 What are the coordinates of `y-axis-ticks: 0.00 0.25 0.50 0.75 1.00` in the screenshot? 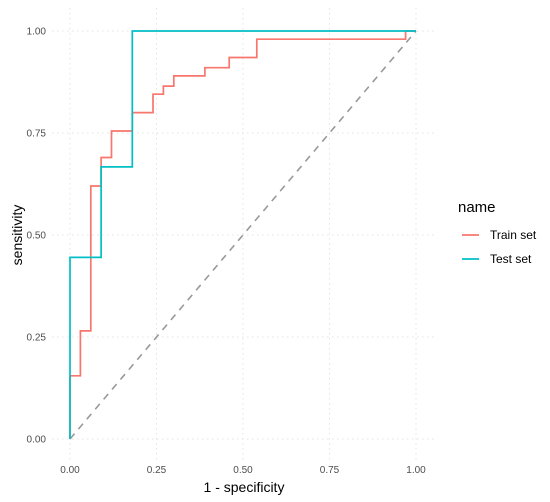 It's located at (37, 236).